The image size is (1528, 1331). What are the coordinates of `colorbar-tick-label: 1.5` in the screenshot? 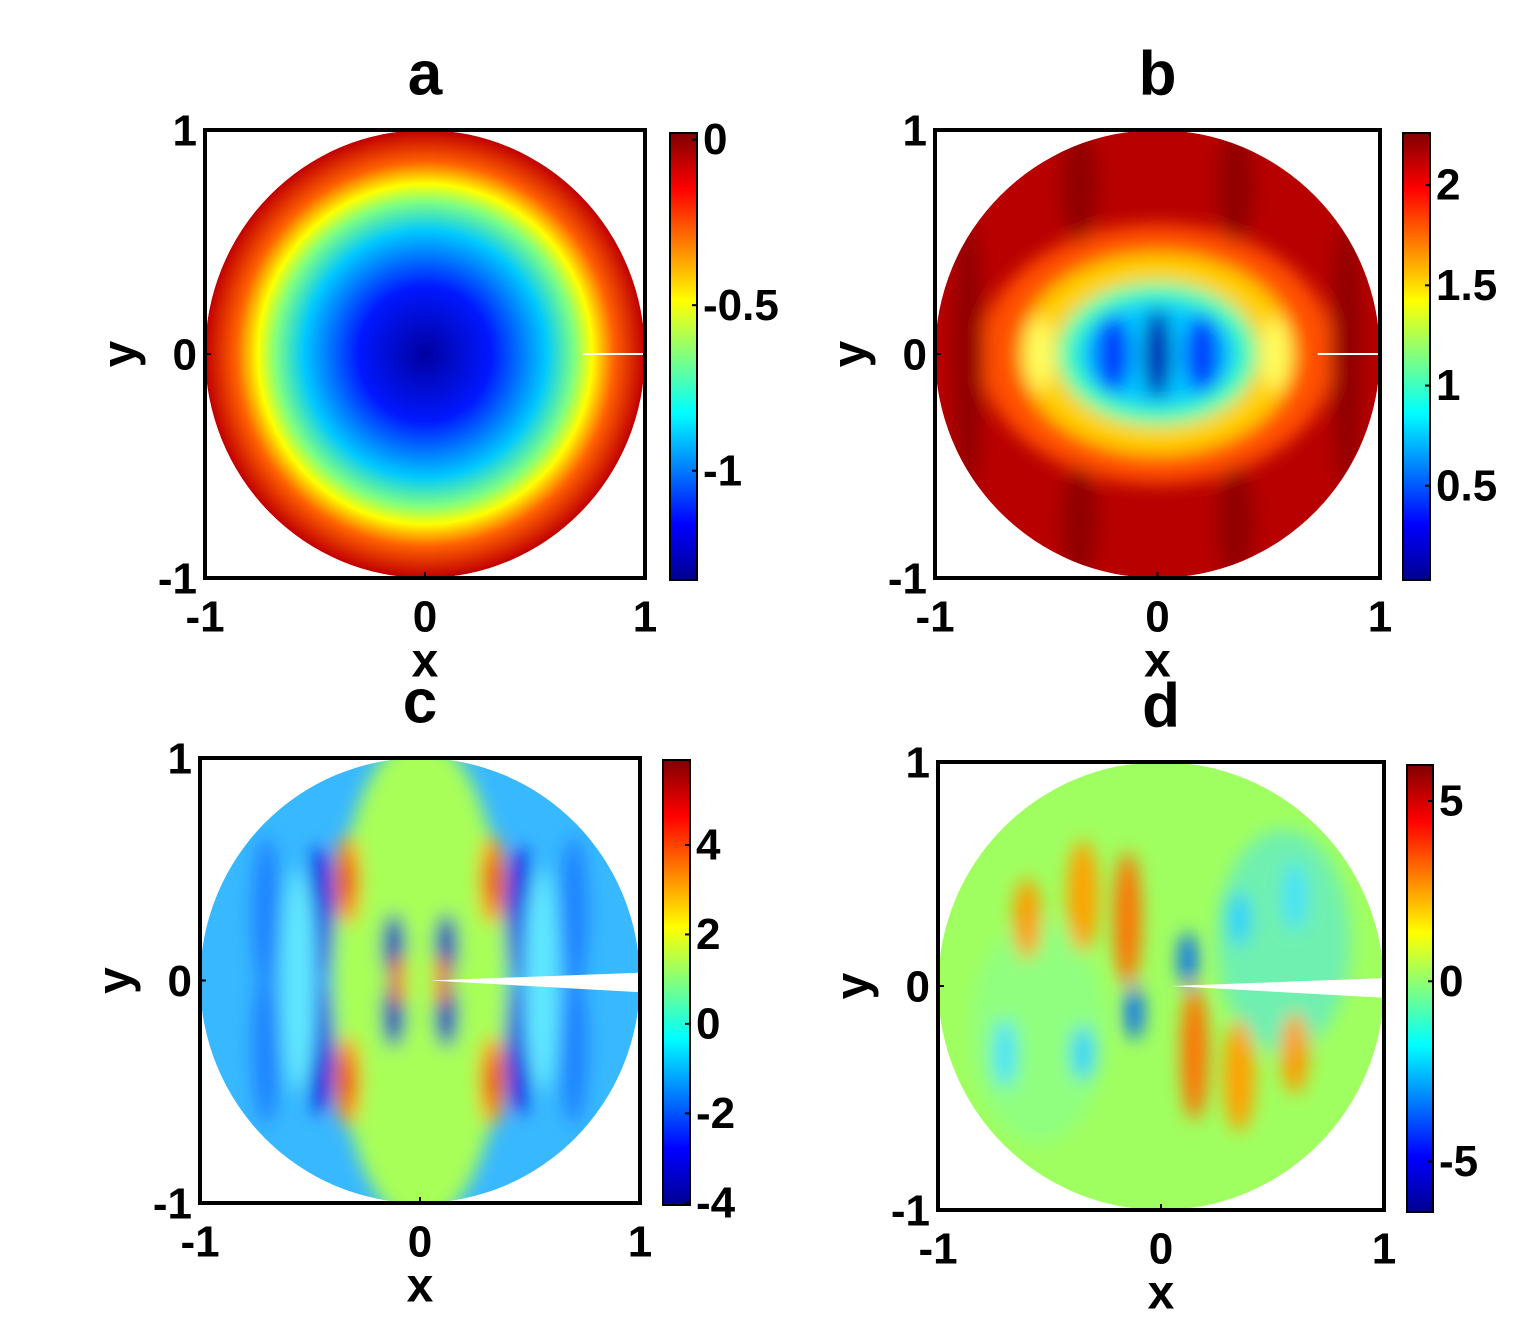 It's located at (1466, 285).